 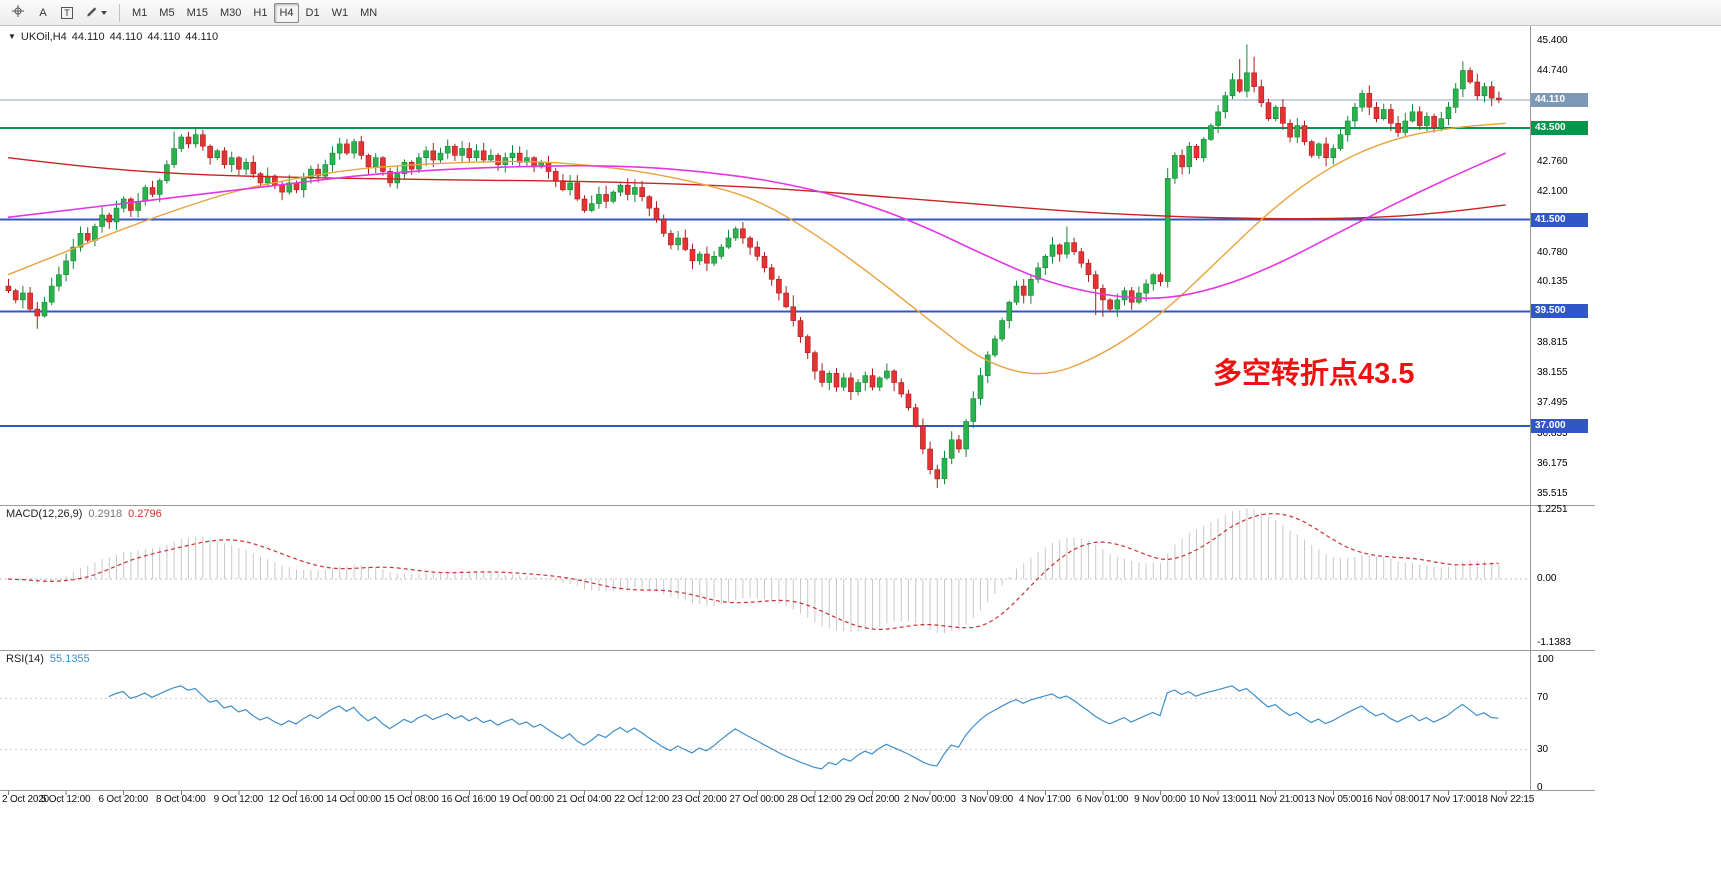 What do you see at coordinates (181, 799) in the screenshot?
I see `time-axis-label: 8 Oct 04:00` at bounding box center [181, 799].